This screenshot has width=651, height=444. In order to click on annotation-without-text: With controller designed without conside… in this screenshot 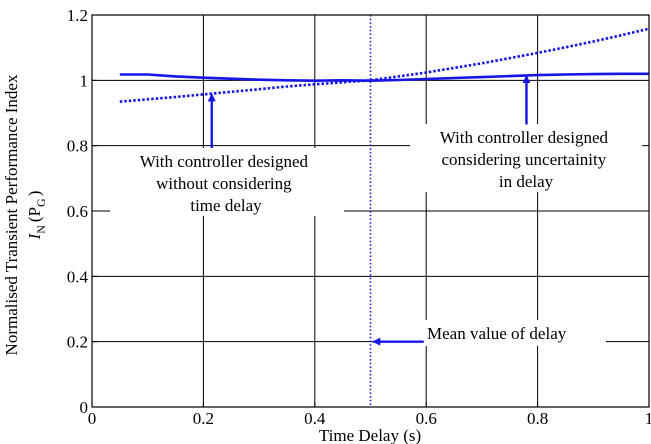, I will do `click(226, 183)`.